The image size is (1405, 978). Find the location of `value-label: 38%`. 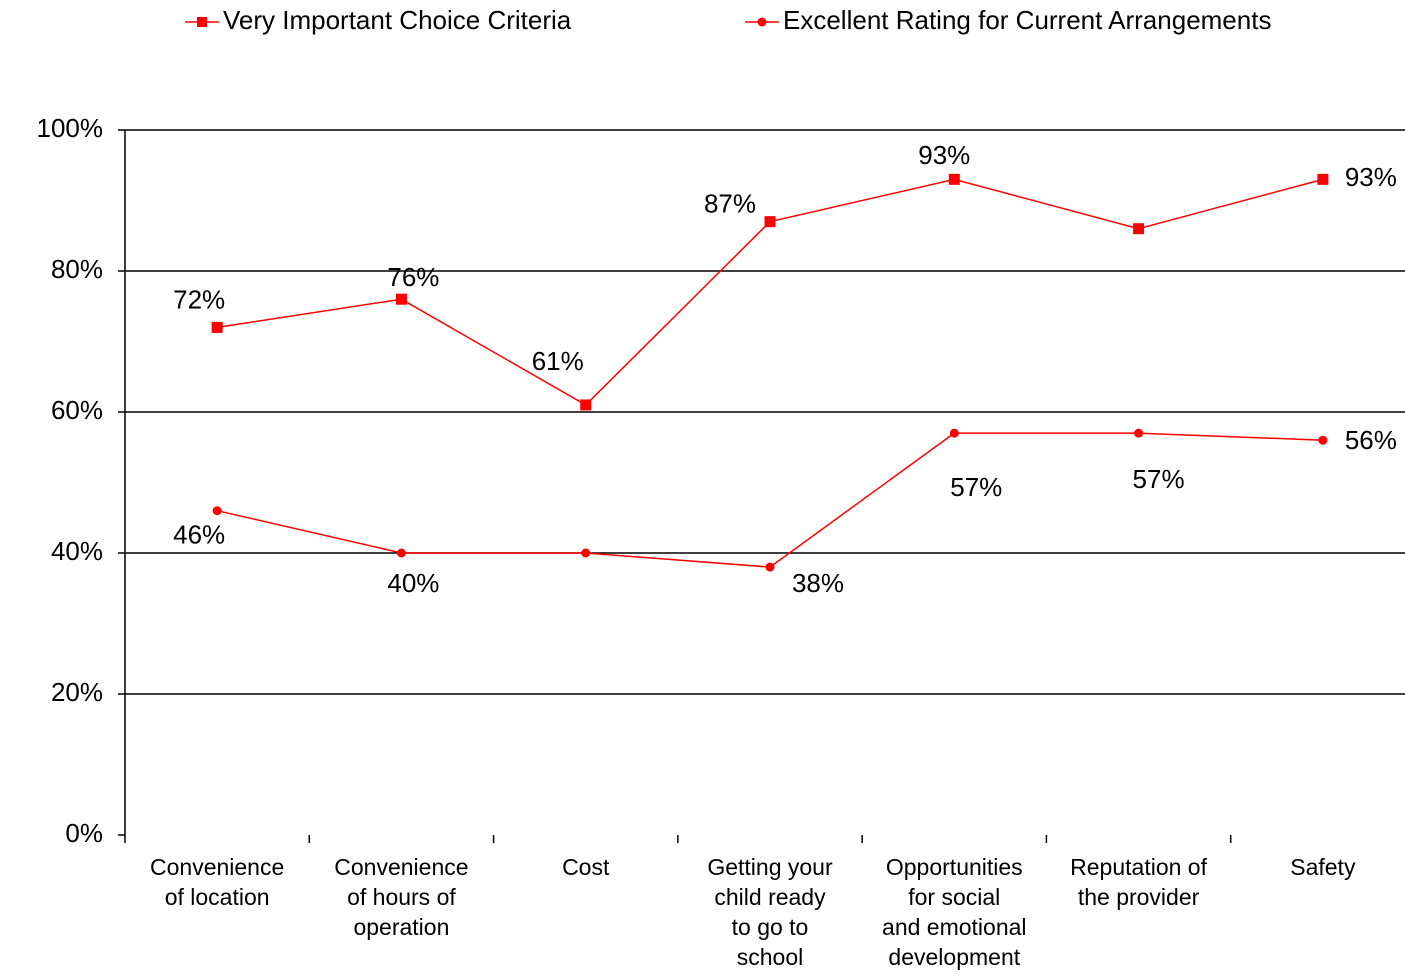

value-label: 38% is located at coordinates (818, 583).